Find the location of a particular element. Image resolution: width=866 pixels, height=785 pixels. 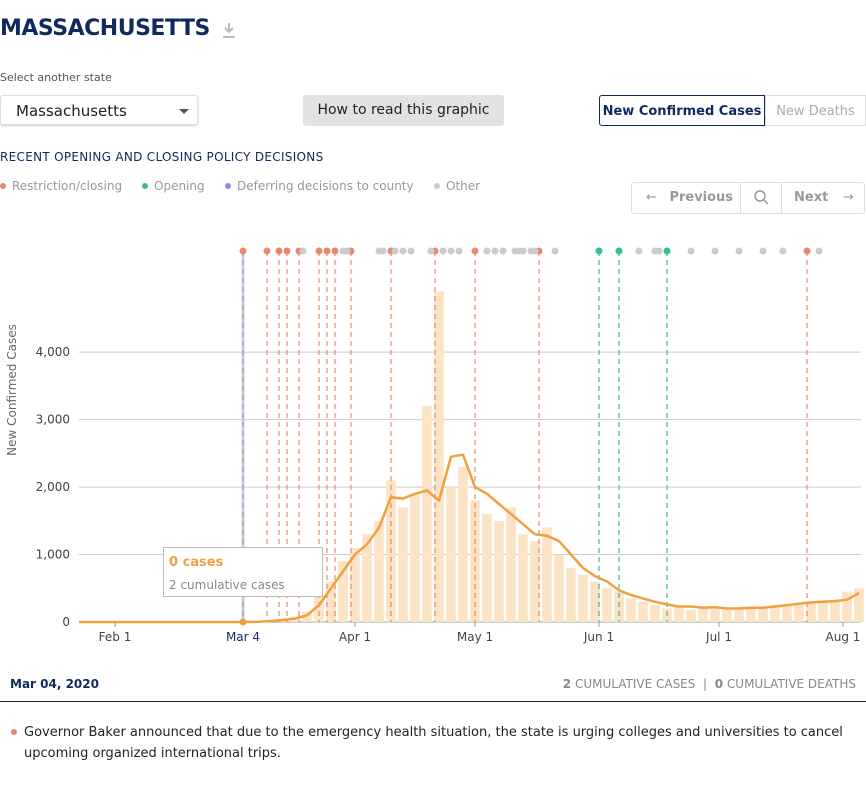

cases: 2 is located at coordinates (567, 684).